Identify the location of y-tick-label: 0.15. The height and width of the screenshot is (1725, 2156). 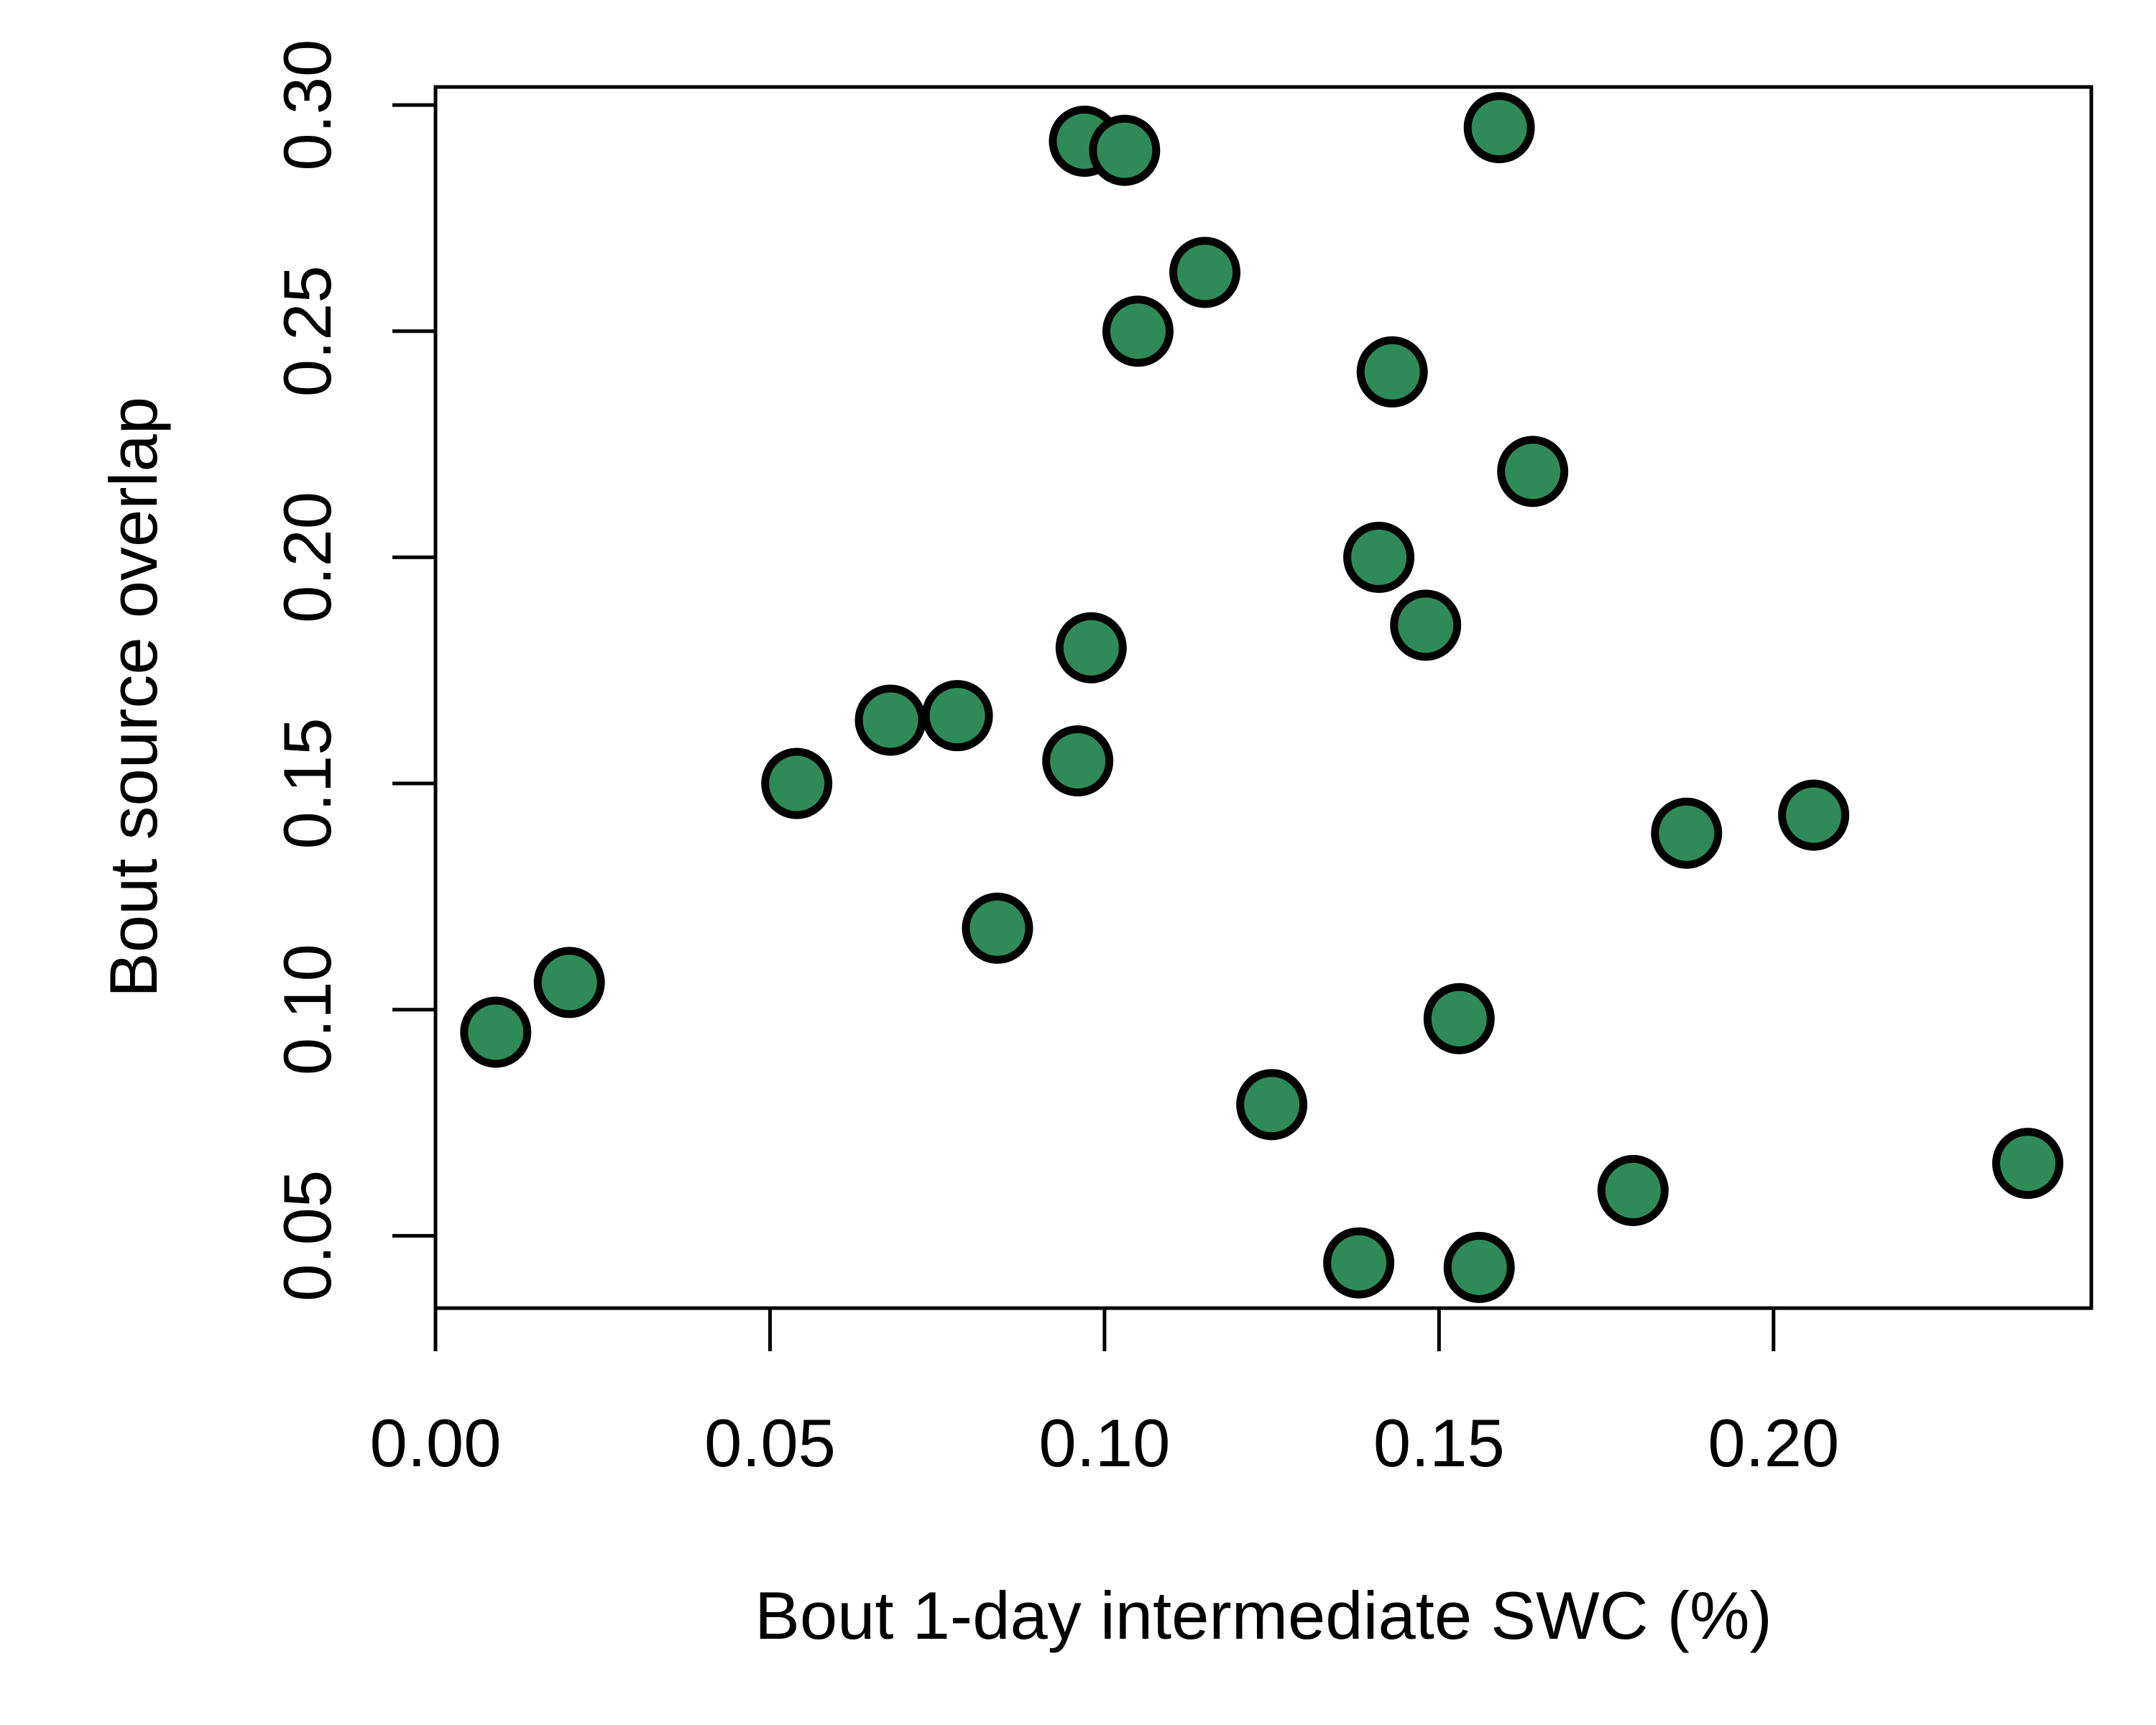
(307, 784).